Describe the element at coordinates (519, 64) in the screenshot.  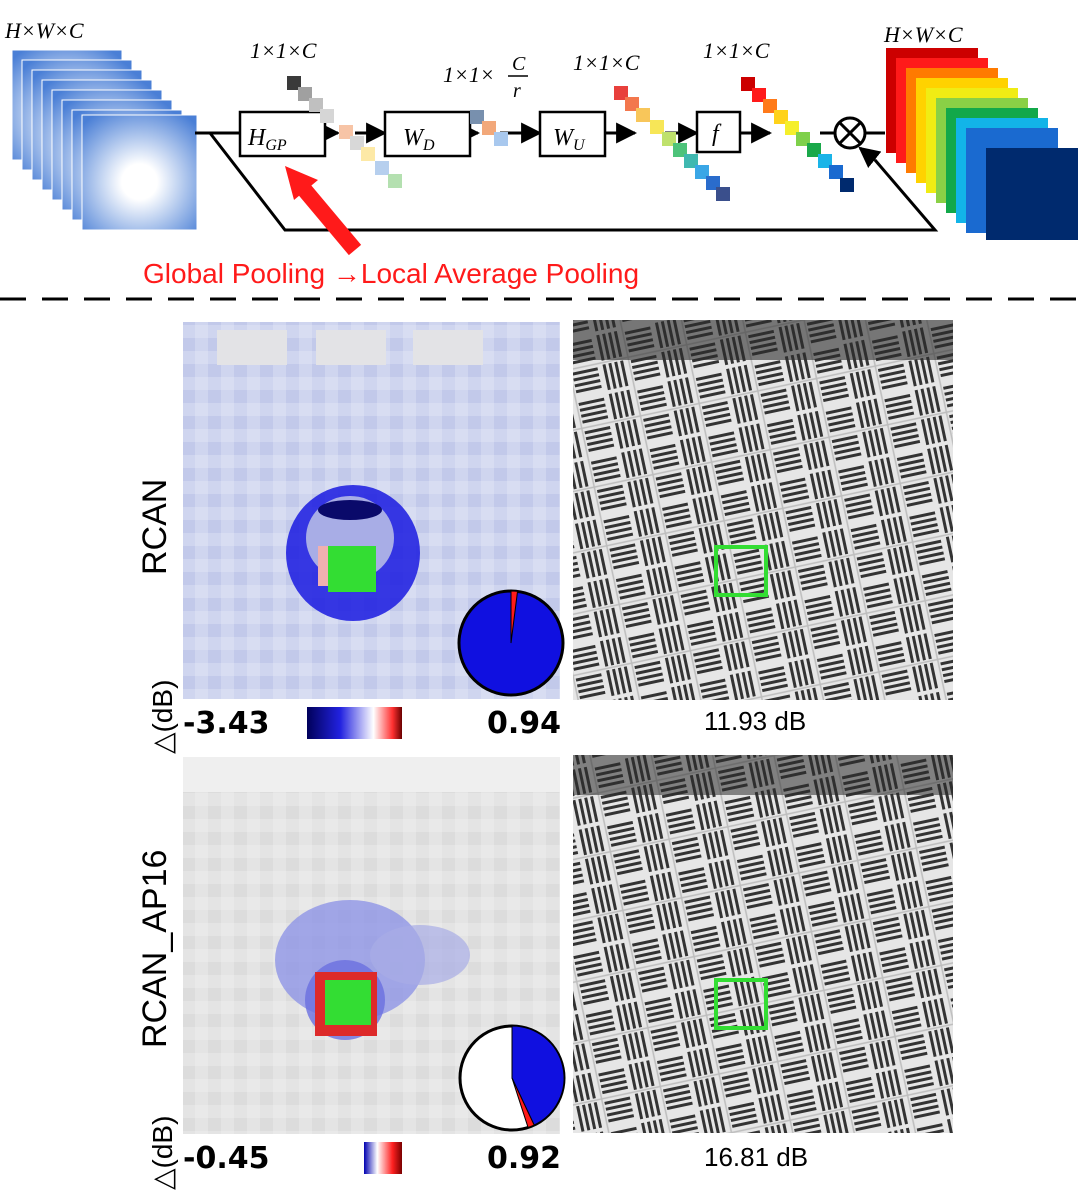
I see `svg-text: C` at that location.